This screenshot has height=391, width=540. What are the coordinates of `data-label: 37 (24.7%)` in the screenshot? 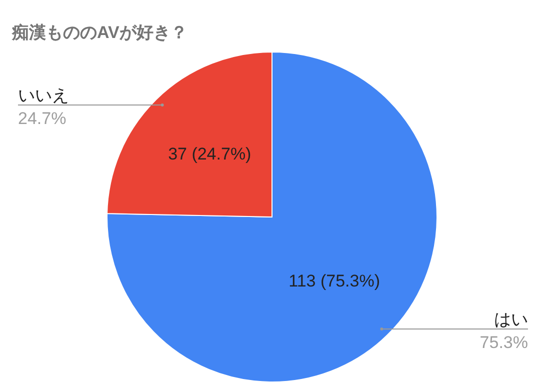 It's located at (210, 154).